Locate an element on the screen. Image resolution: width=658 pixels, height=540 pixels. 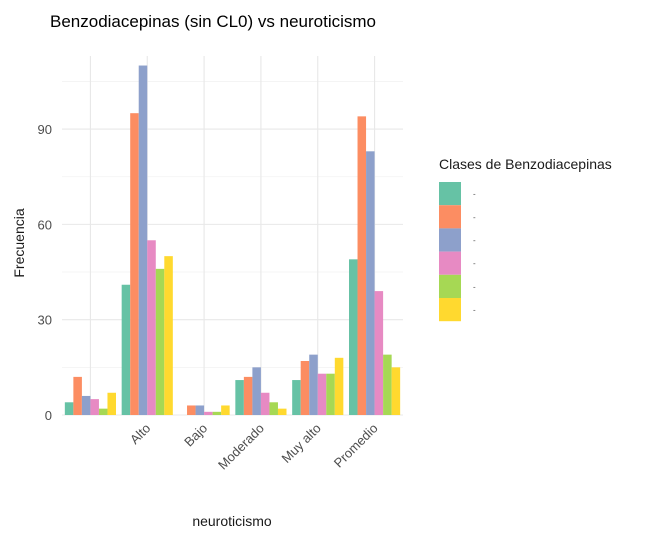
y-tick-label: 90 is located at coordinates (45, 129).